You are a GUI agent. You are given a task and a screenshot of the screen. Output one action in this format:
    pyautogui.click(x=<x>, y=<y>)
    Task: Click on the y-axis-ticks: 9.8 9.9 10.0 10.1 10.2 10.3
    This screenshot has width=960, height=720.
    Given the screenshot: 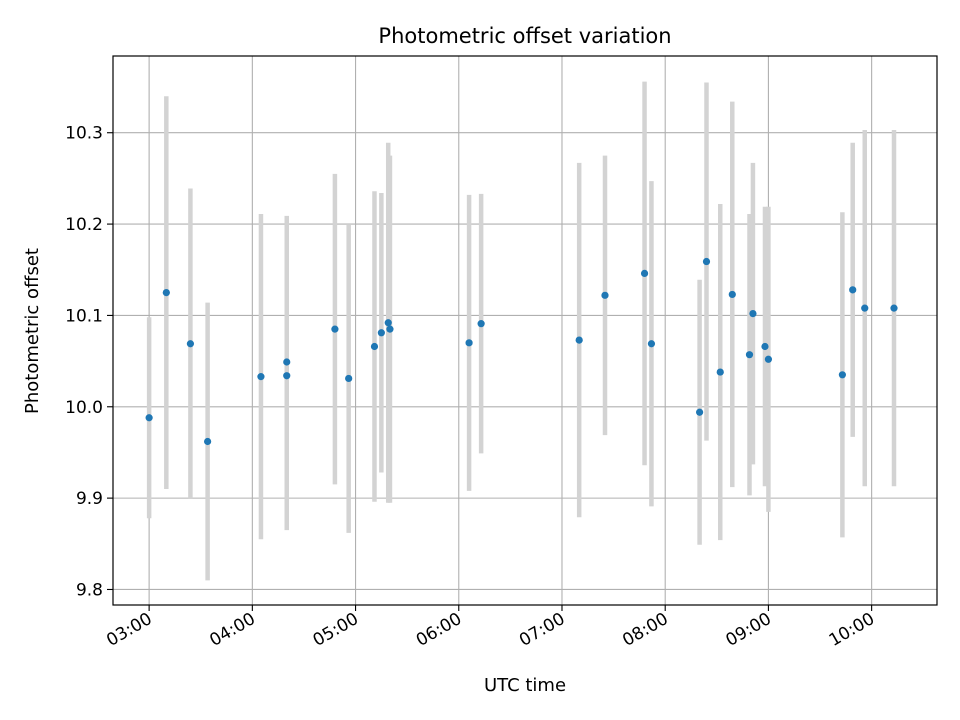 What is the action you would take?
    pyautogui.click(x=89, y=362)
    